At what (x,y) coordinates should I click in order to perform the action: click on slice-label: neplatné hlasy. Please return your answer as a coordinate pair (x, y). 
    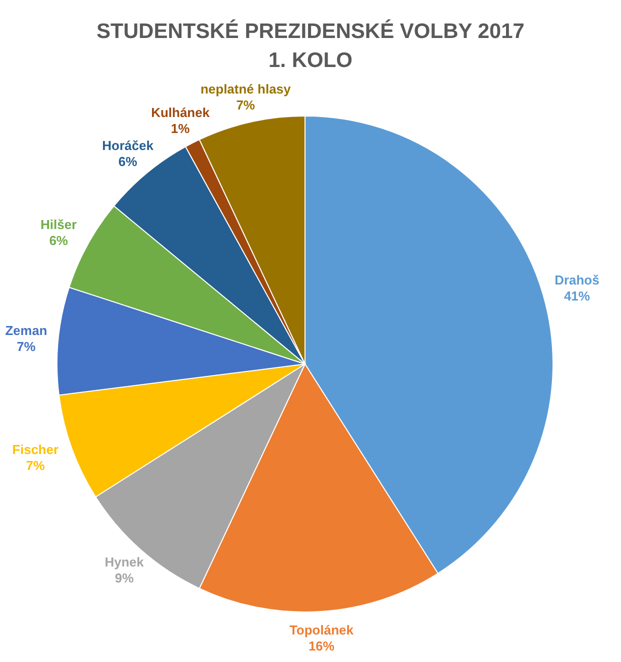
    Looking at the image, I should click on (246, 89).